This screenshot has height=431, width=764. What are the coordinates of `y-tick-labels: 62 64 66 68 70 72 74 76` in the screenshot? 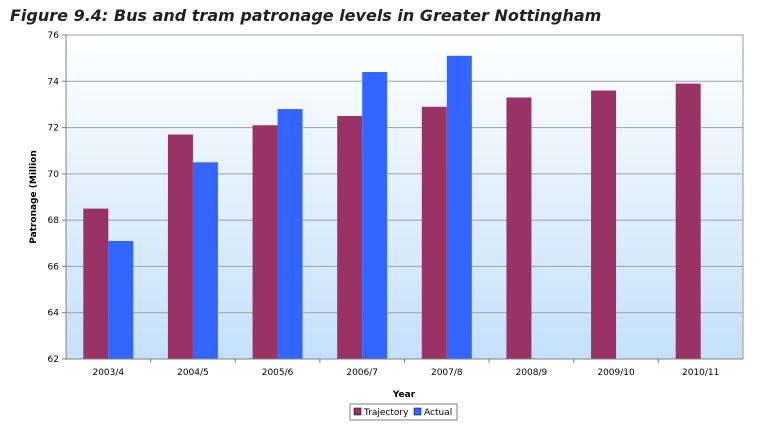 It's located at (57, 198).